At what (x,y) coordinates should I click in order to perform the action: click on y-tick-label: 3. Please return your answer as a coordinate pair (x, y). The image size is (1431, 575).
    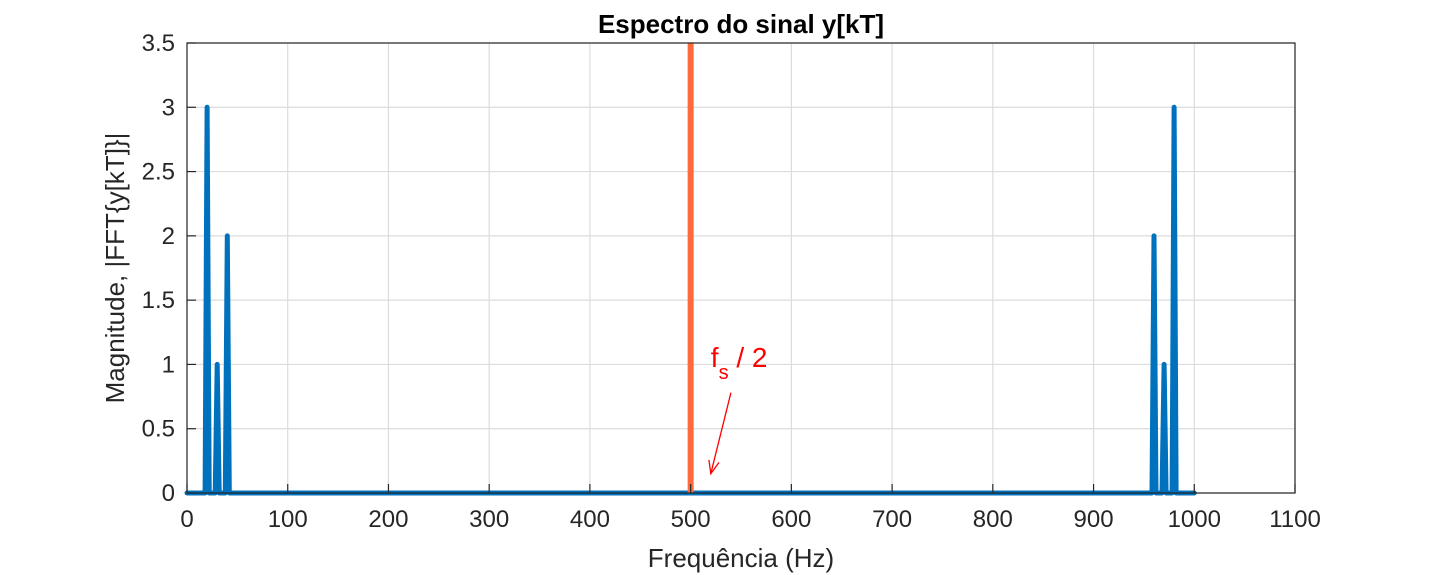
    Looking at the image, I should click on (168, 107).